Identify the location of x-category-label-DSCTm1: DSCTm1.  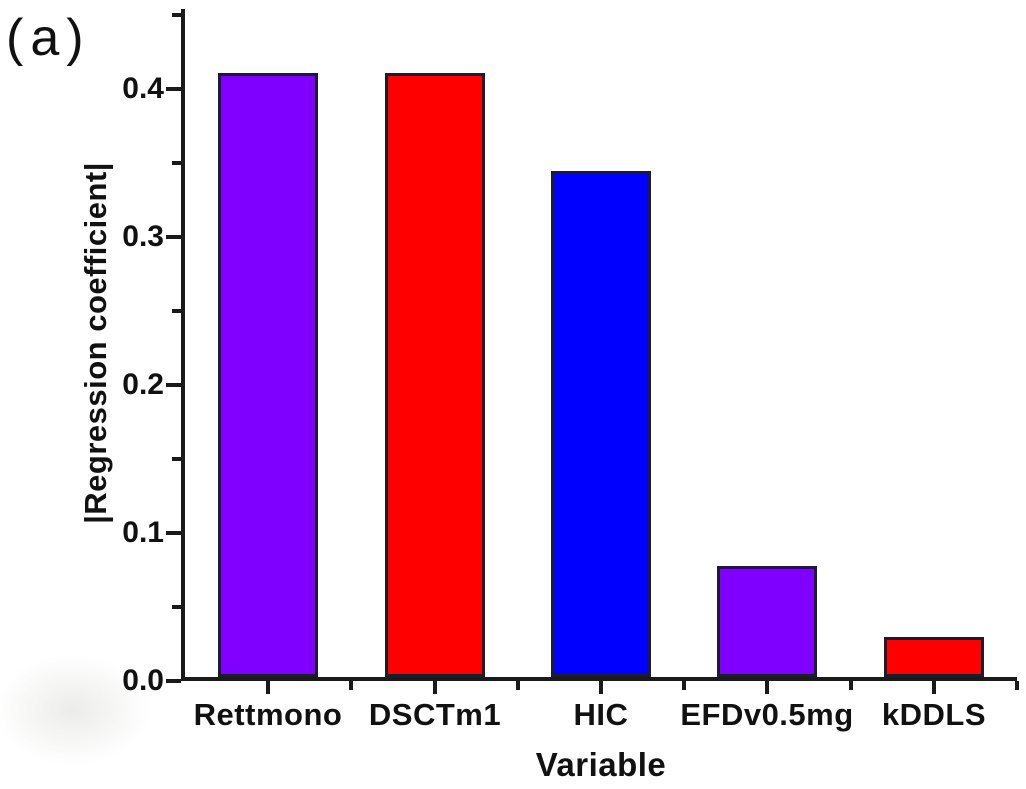
(435, 714).